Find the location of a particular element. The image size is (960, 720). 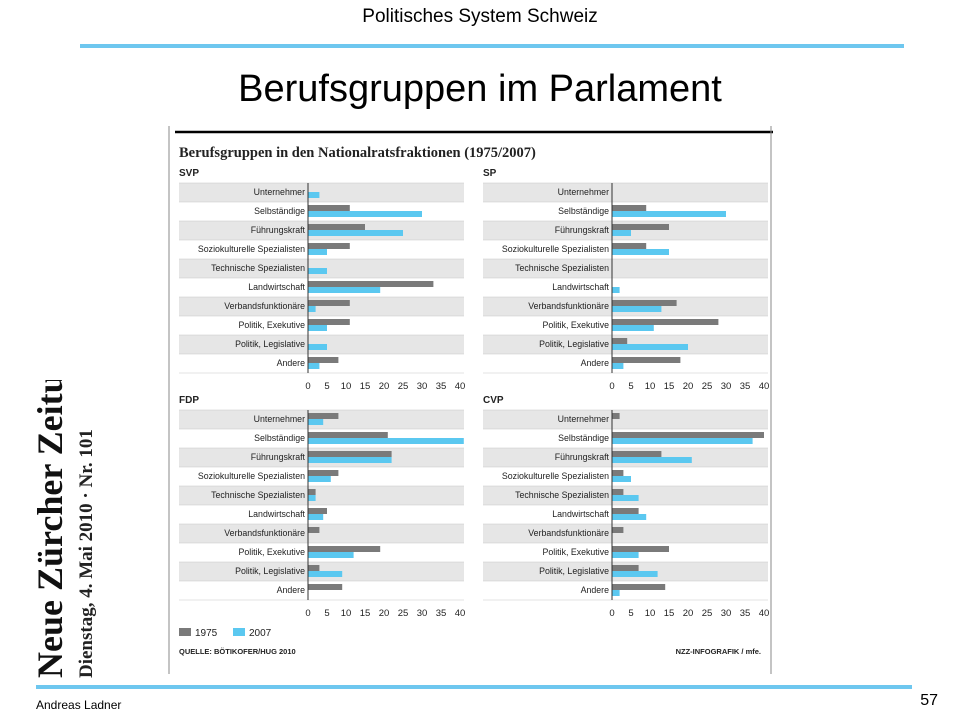

chart-credit: NZZ-INFOGRAFIK / mfe. is located at coordinates (718, 651).